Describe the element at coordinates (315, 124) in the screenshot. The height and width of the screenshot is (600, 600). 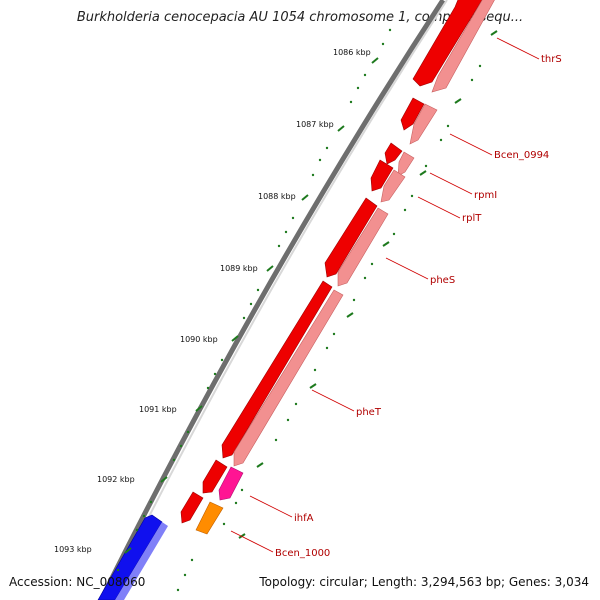
I see `tick-label: 1087 kbp` at that location.